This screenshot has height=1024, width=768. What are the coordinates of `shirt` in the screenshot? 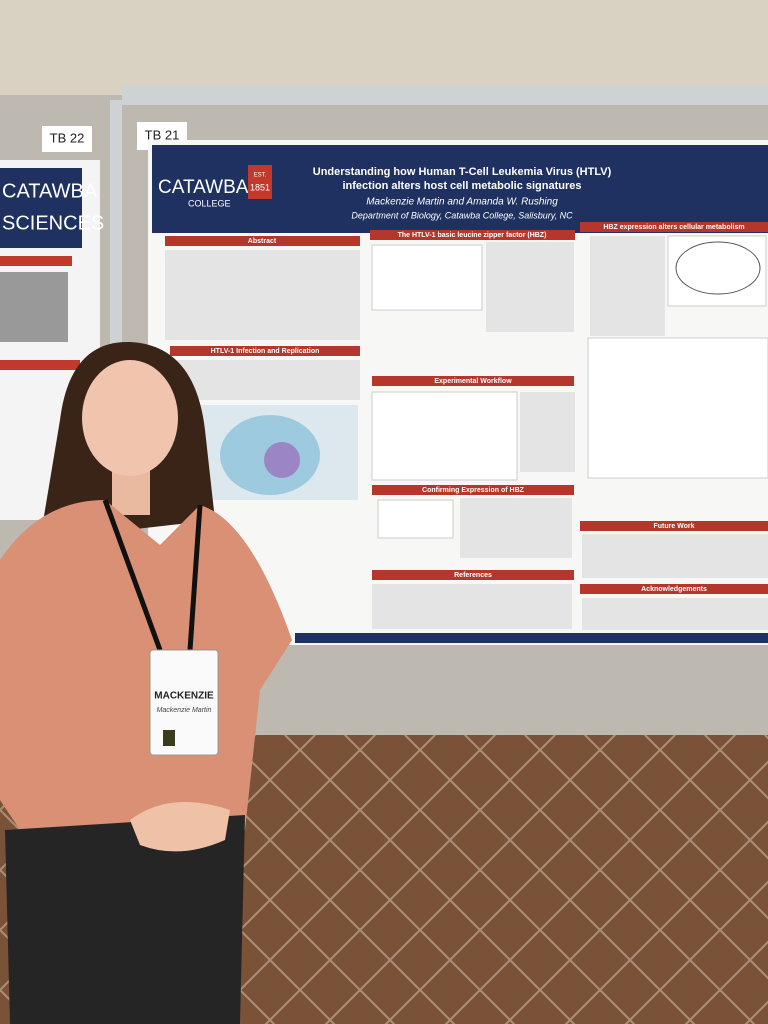 It's located at (146, 665).